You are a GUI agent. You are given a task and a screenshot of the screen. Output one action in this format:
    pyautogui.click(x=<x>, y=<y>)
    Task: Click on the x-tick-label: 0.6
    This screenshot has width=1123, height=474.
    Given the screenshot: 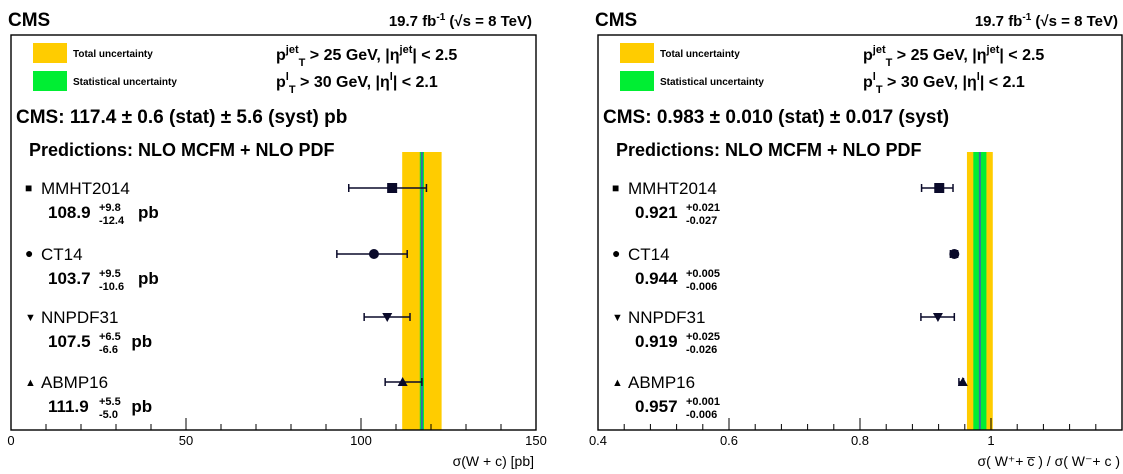 What is the action you would take?
    pyautogui.click(x=729, y=440)
    